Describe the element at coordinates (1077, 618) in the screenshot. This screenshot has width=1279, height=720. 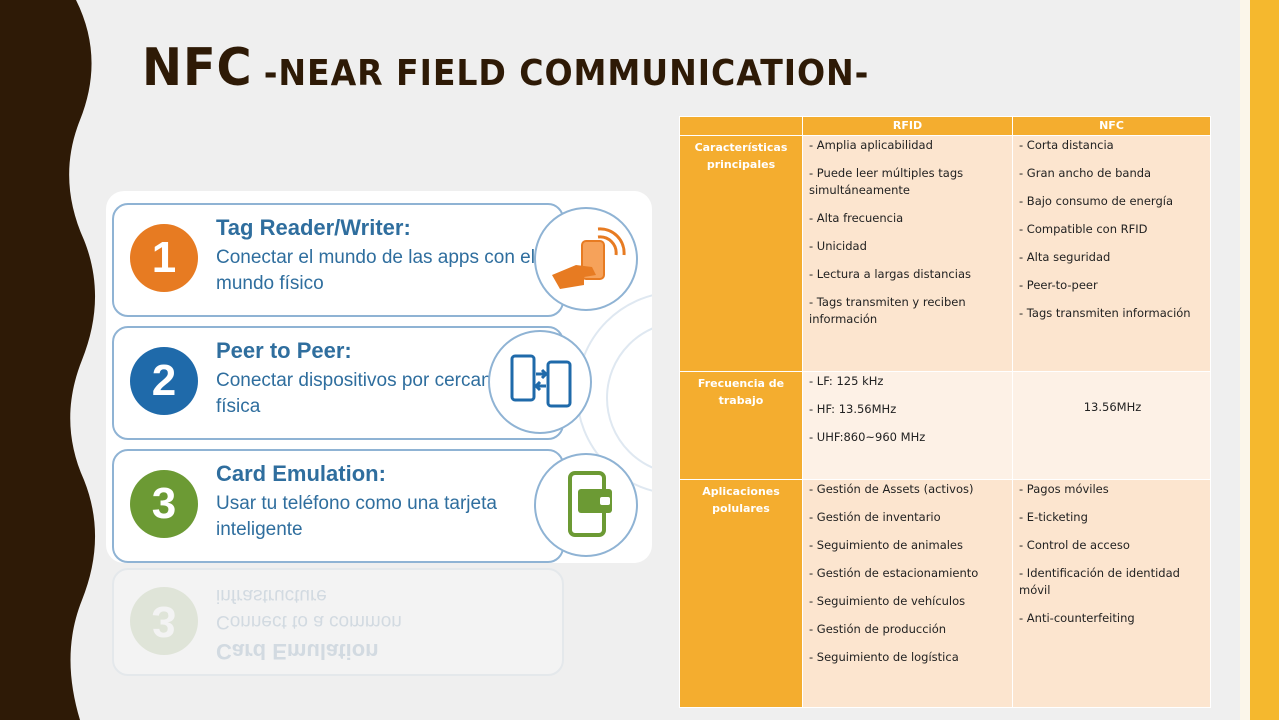
I see `list-item: - Anti-counterfeiting` at that location.